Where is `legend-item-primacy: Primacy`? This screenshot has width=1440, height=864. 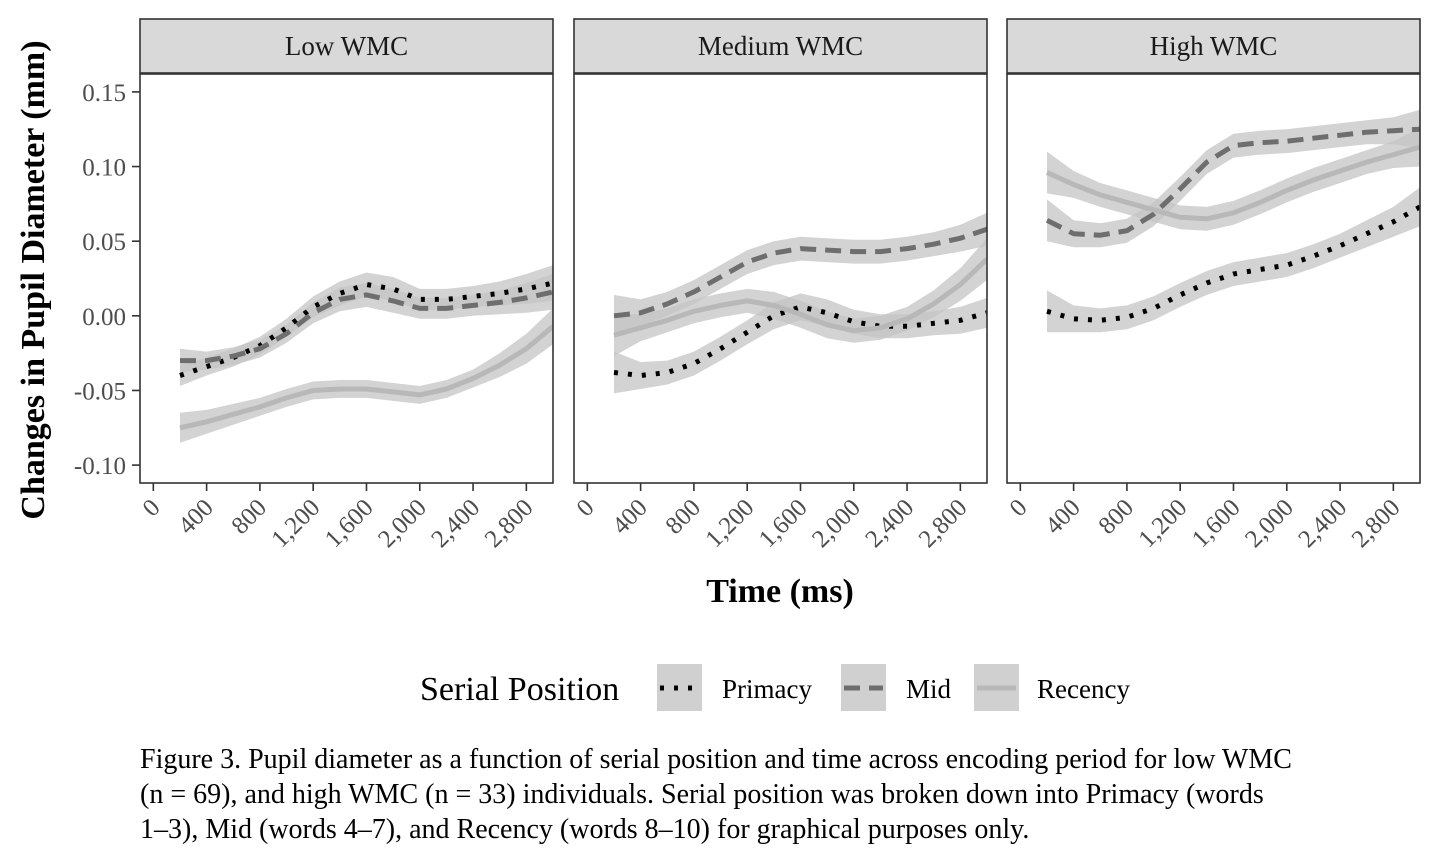 legend-item-primacy: Primacy is located at coordinates (734, 687).